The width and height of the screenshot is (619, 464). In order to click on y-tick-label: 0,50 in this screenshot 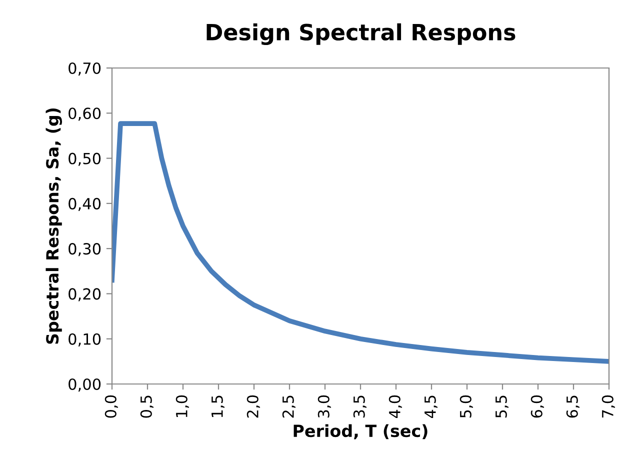, I will do `click(84, 159)`.